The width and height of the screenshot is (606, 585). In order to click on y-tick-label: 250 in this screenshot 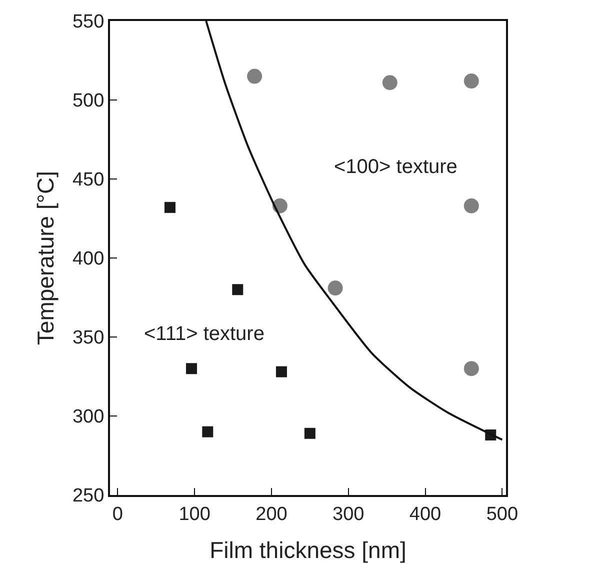, I will do `click(88, 496)`.